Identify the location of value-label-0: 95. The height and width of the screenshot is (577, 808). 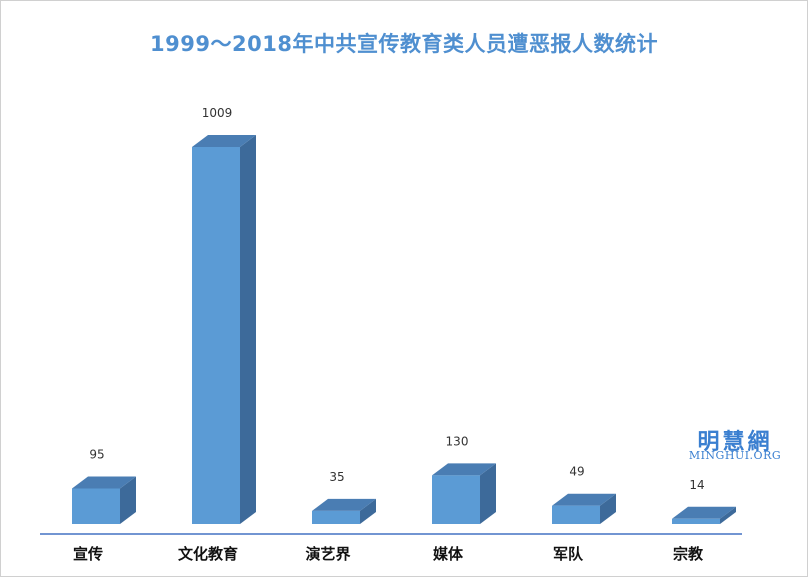
(96, 455).